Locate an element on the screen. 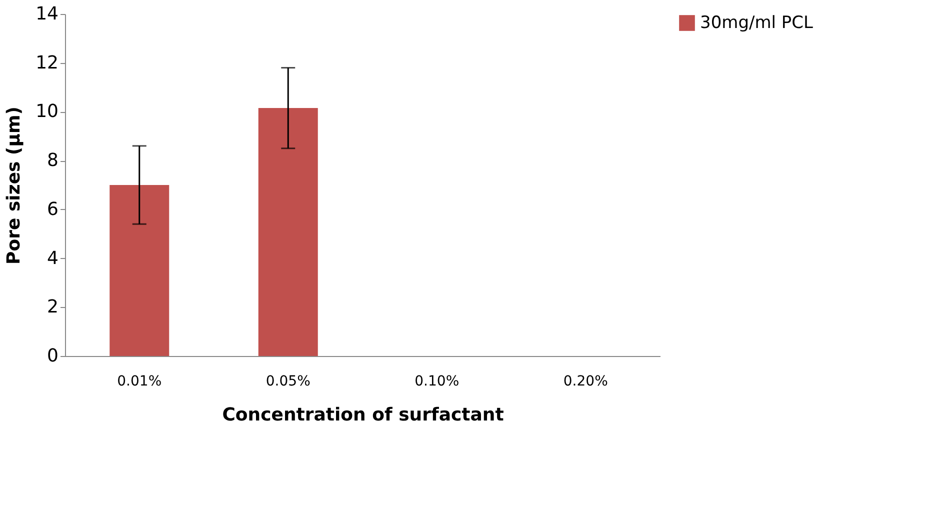 This screenshot has width=945, height=506. y-tick-label: 4 is located at coordinates (52, 258).